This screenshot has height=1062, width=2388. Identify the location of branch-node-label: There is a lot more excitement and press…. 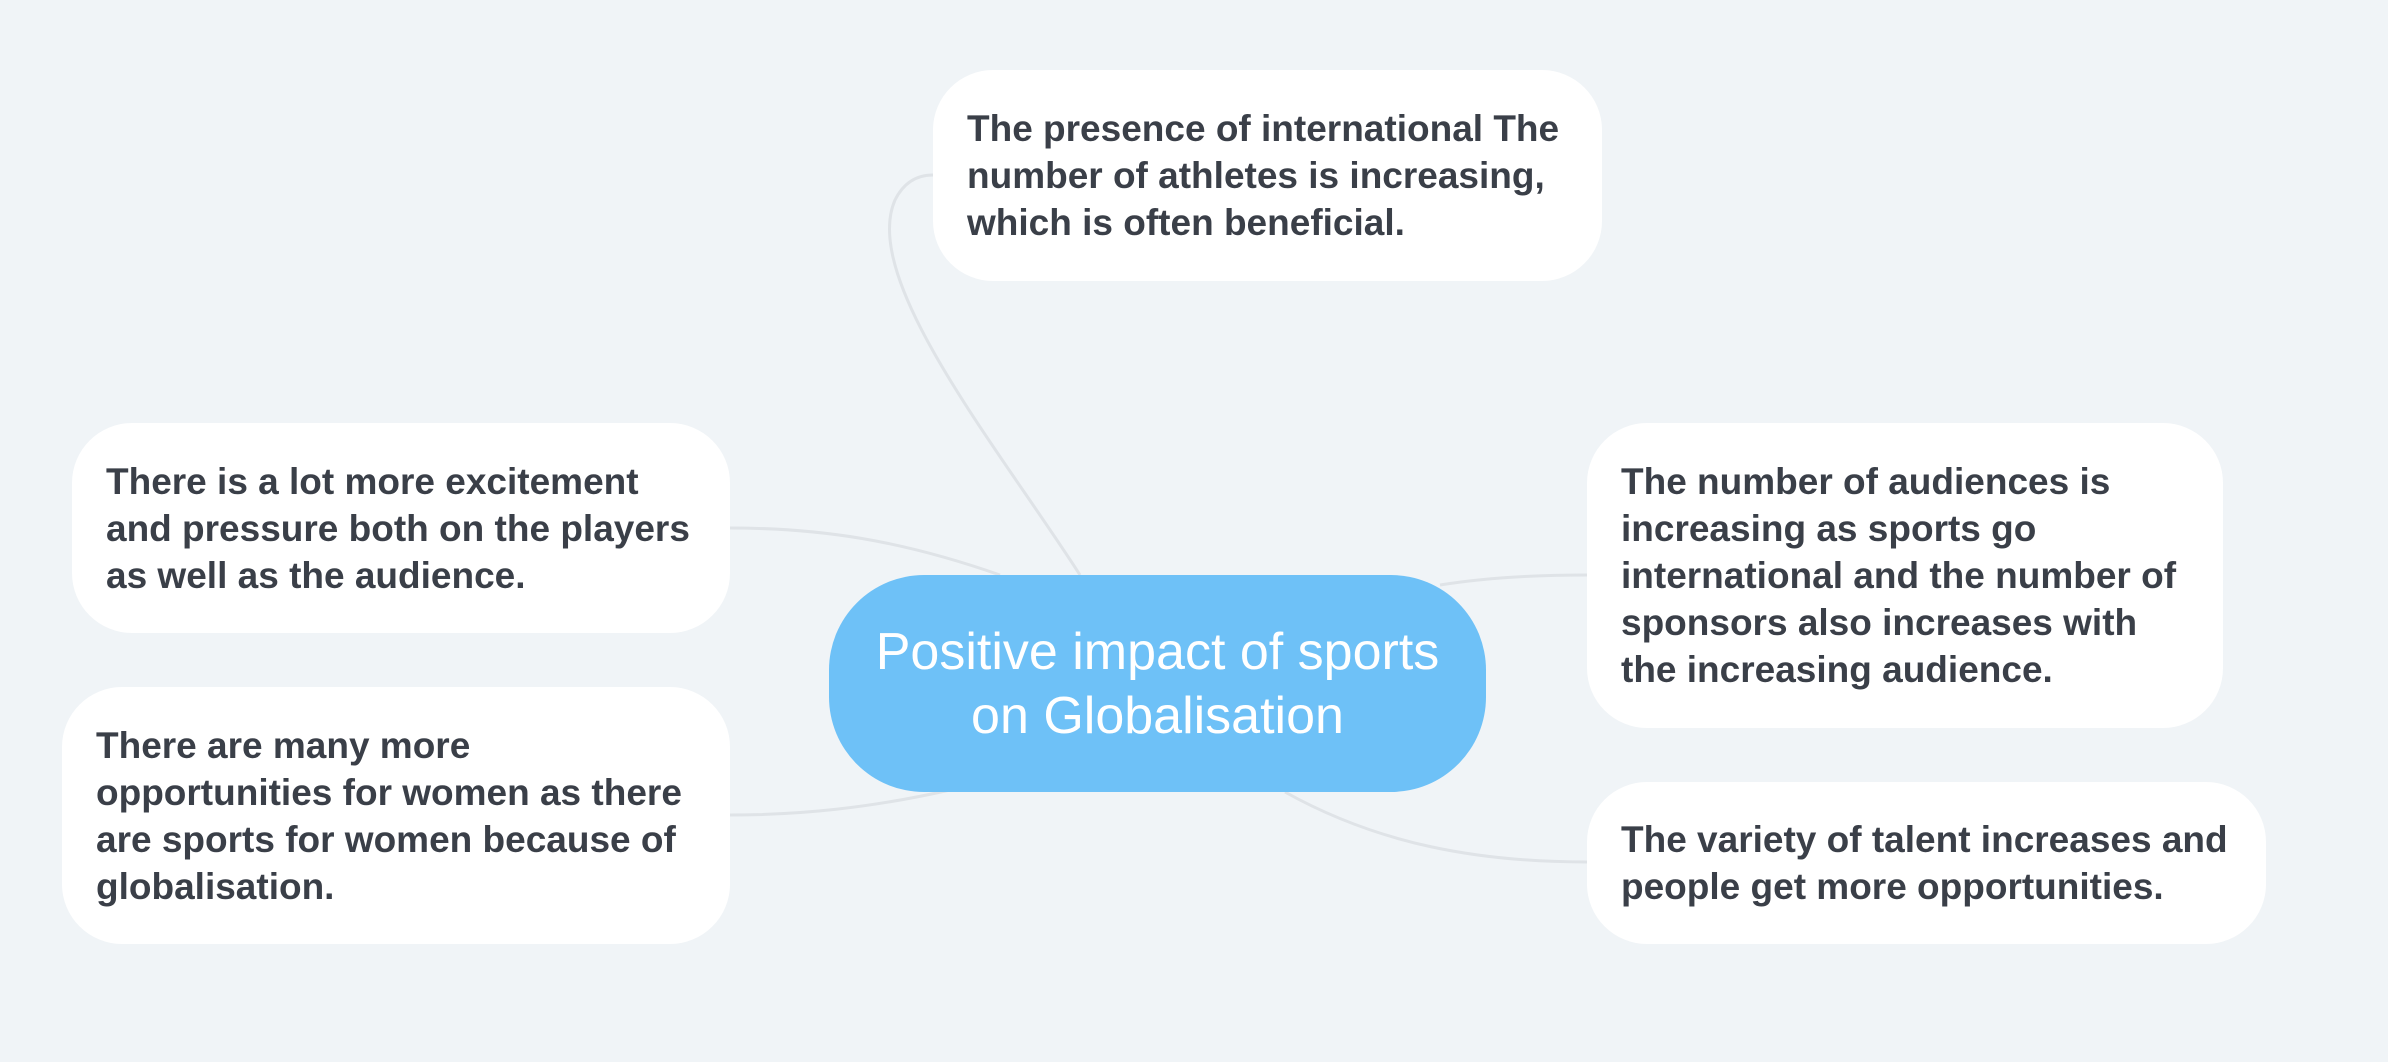
(398, 528).